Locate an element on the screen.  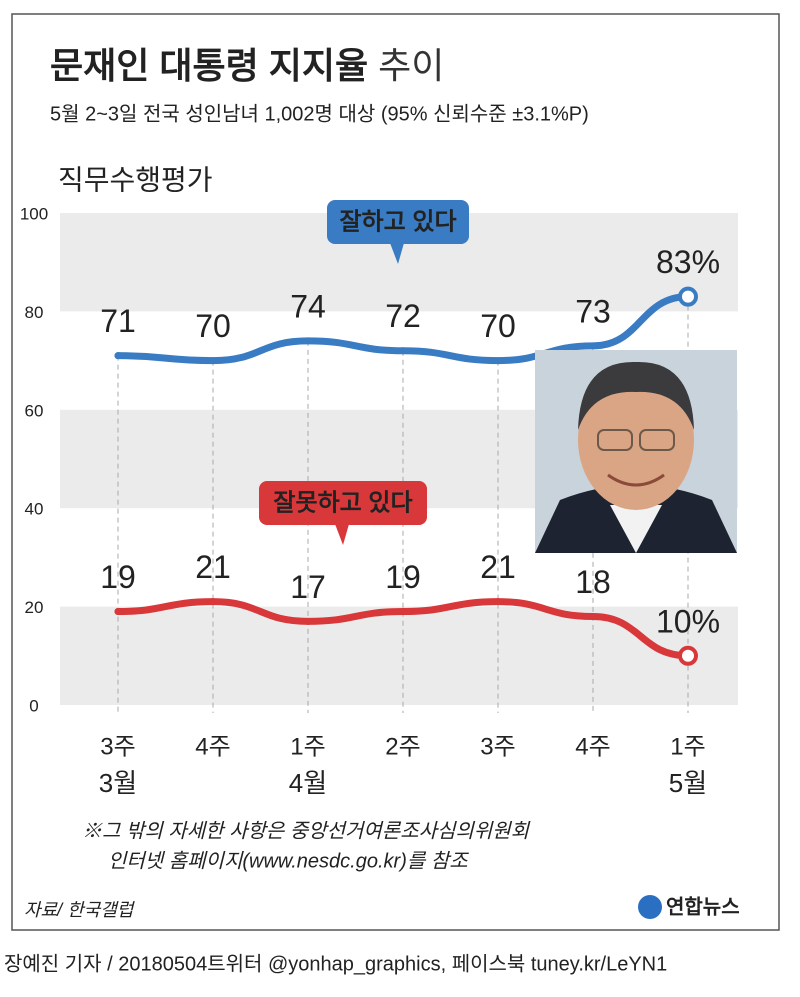
chart-title: 문재인 대통령 지지율 추이 is located at coordinates (247, 65).